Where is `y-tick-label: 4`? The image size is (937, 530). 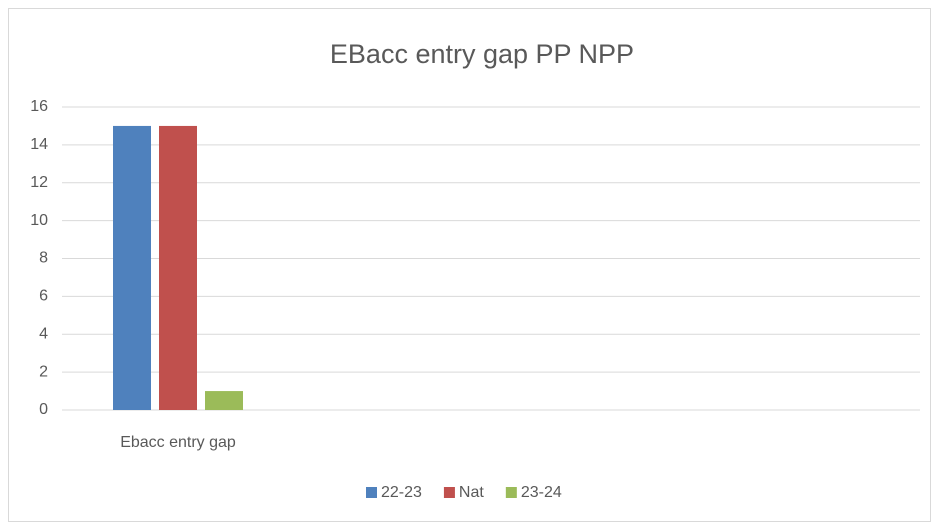
y-tick-label: 4 is located at coordinates (43, 333).